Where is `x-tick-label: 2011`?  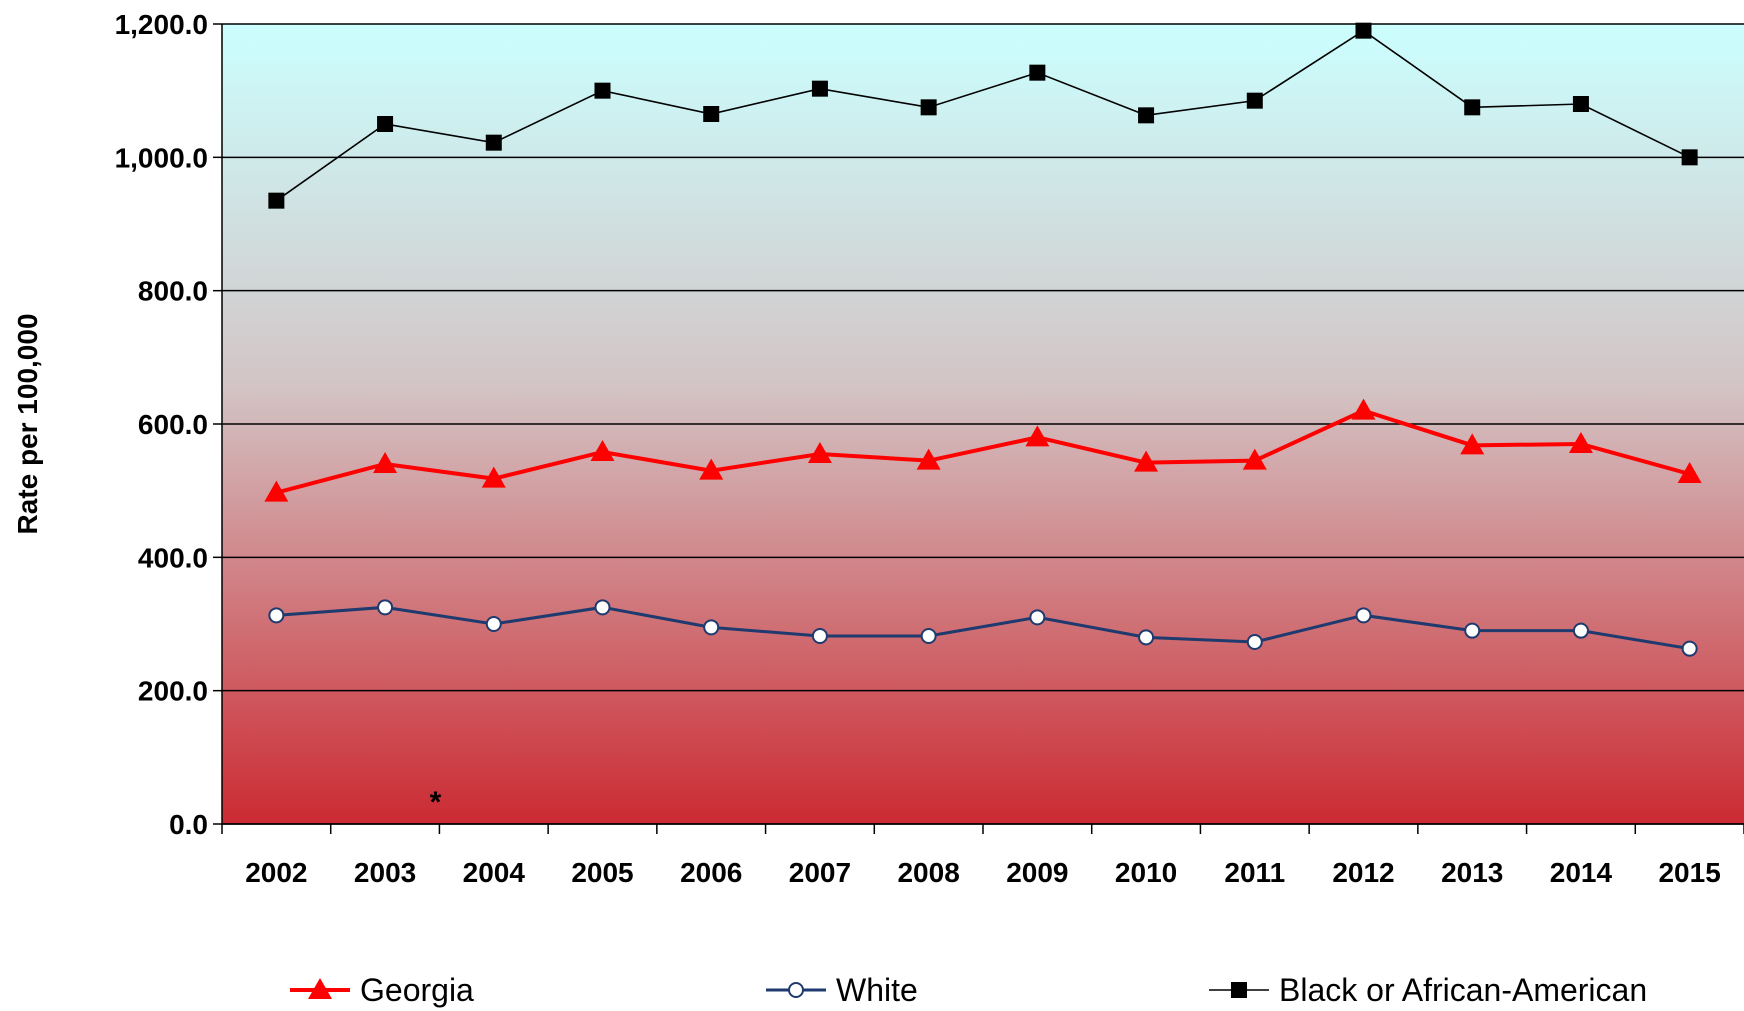 x-tick-label: 2011 is located at coordinates (1254, 872).